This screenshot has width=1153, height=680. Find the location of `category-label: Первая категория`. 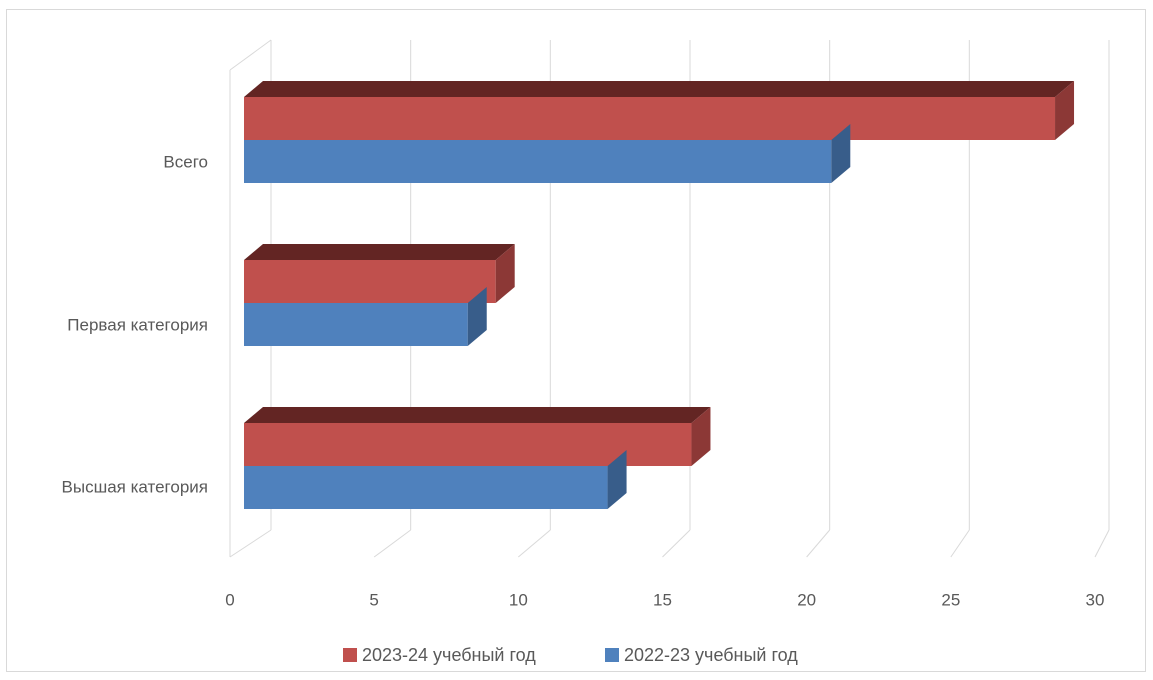

category-label: Первая категория is located at coordinates (137, 324).